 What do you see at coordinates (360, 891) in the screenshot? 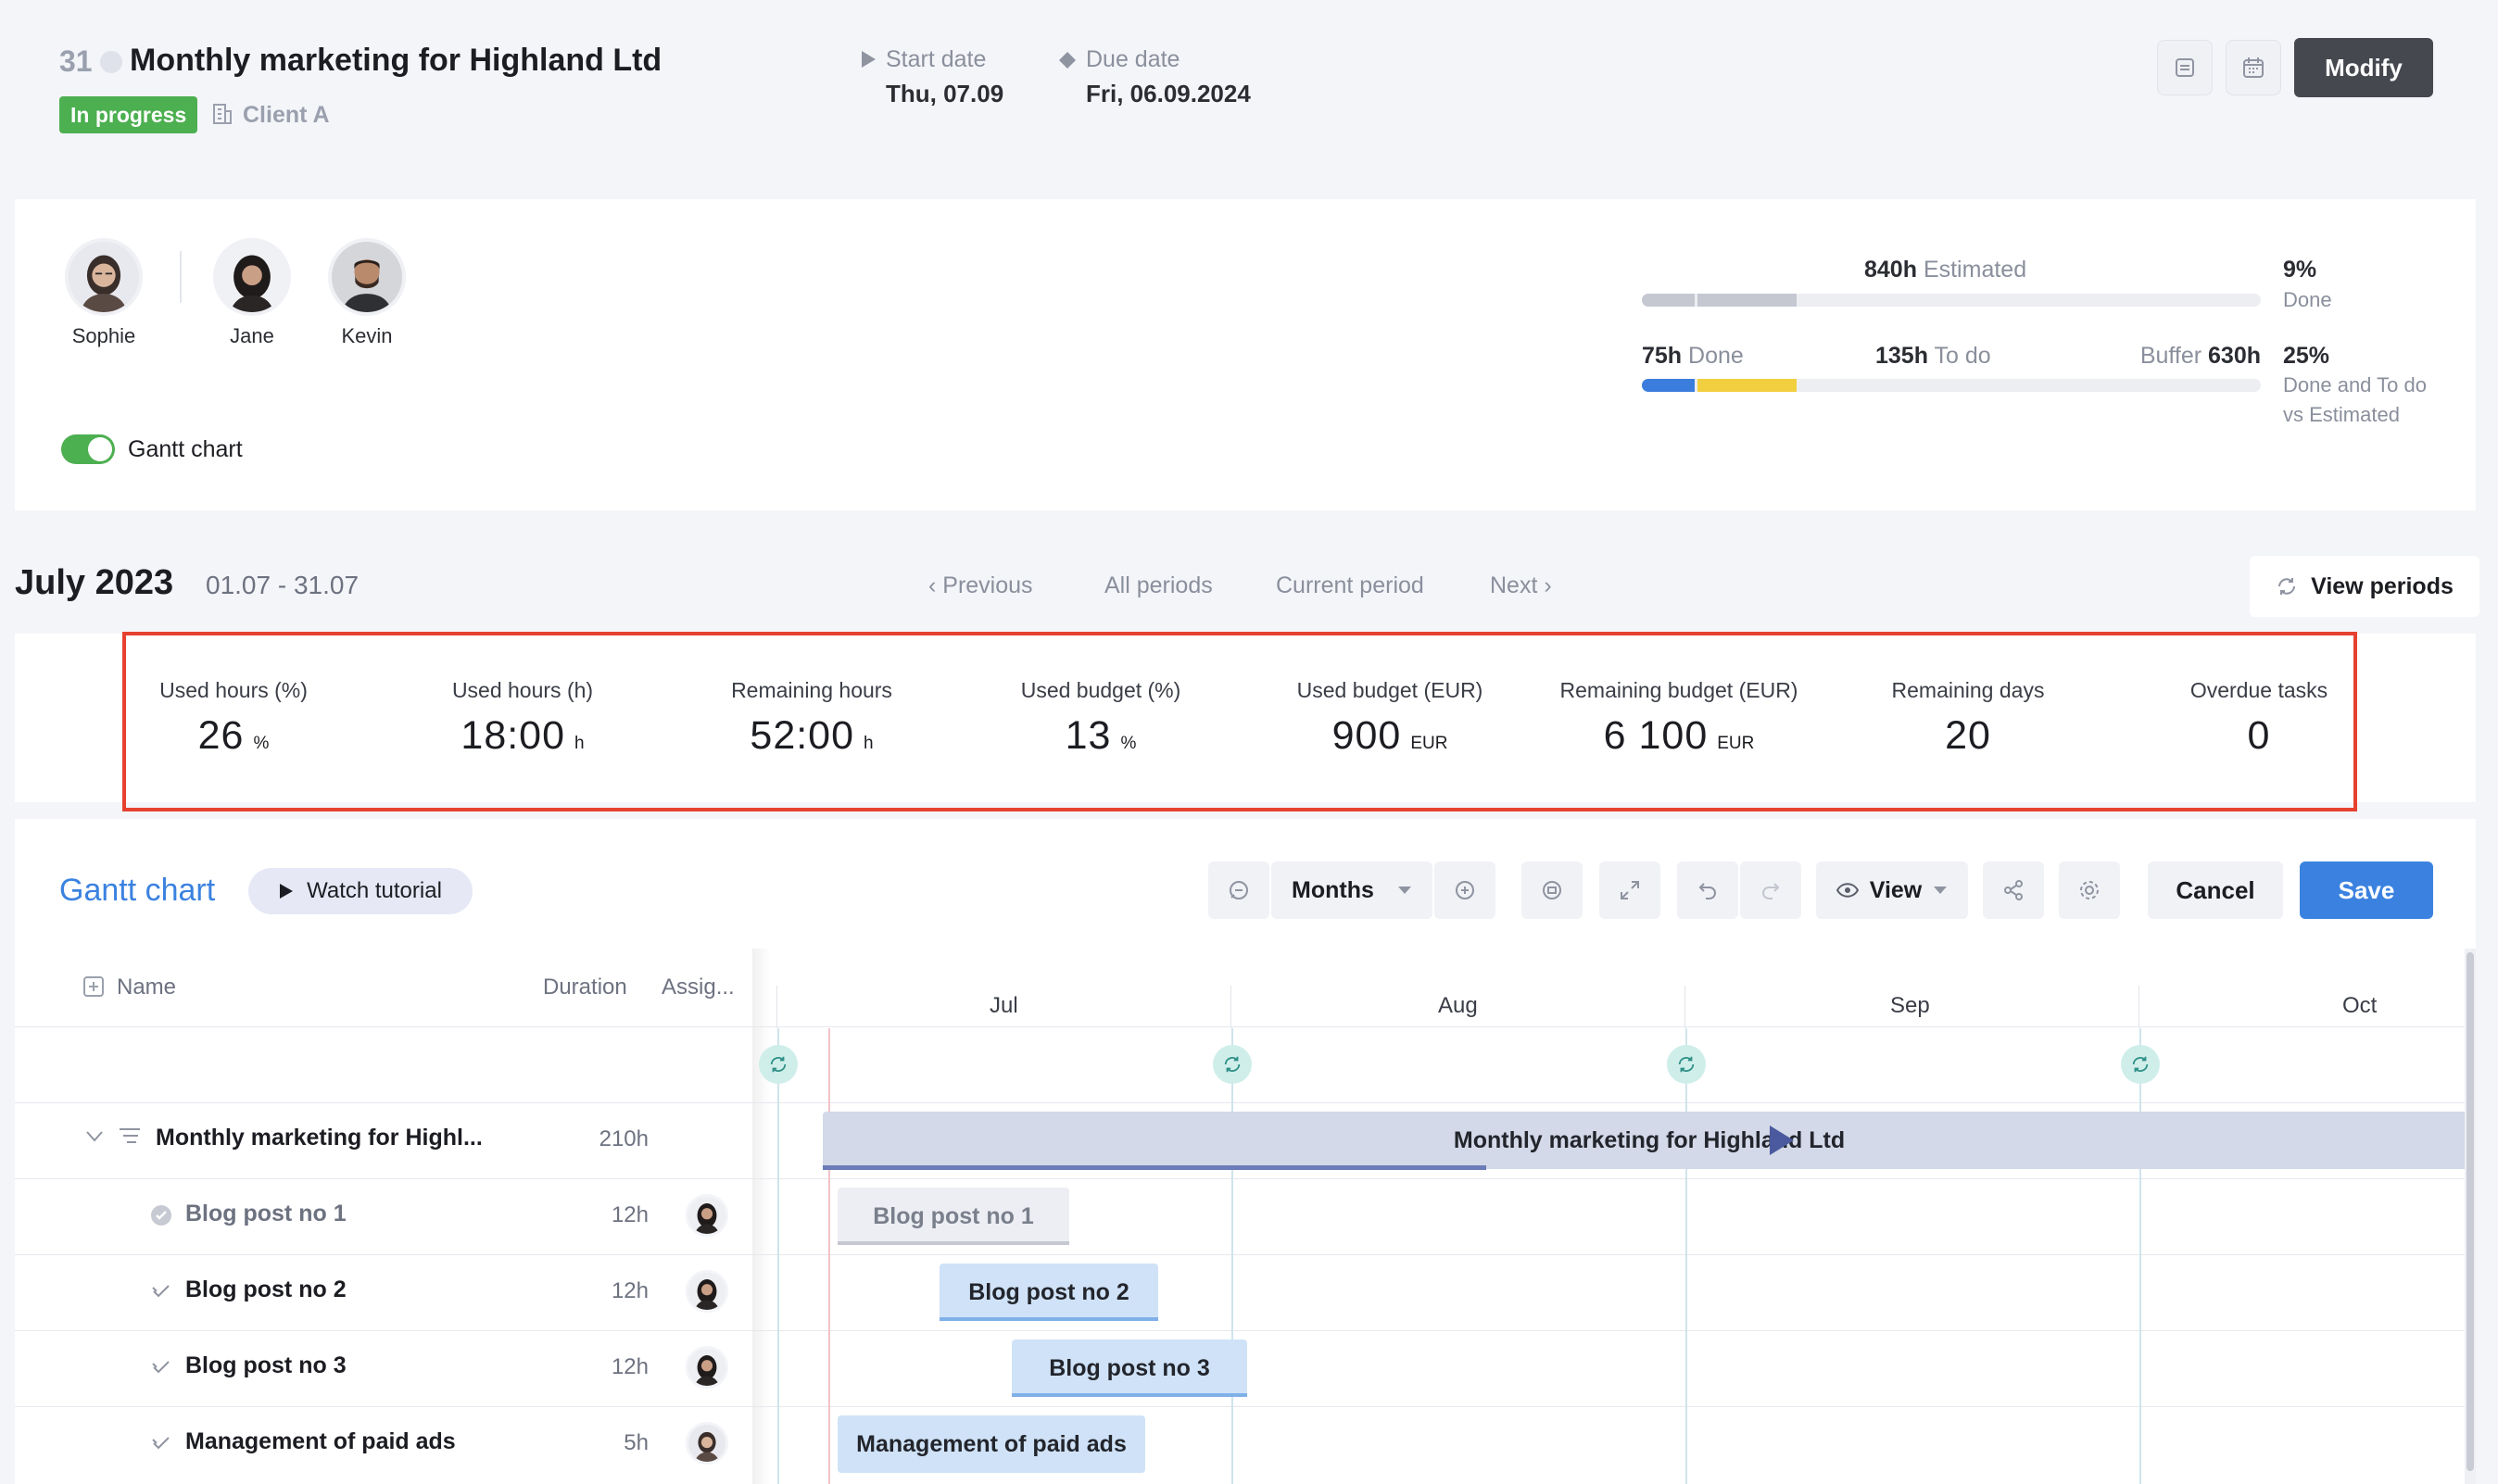
I see `watch-tutorial-button: Watch tutorial` at bounding box center [360, 891].